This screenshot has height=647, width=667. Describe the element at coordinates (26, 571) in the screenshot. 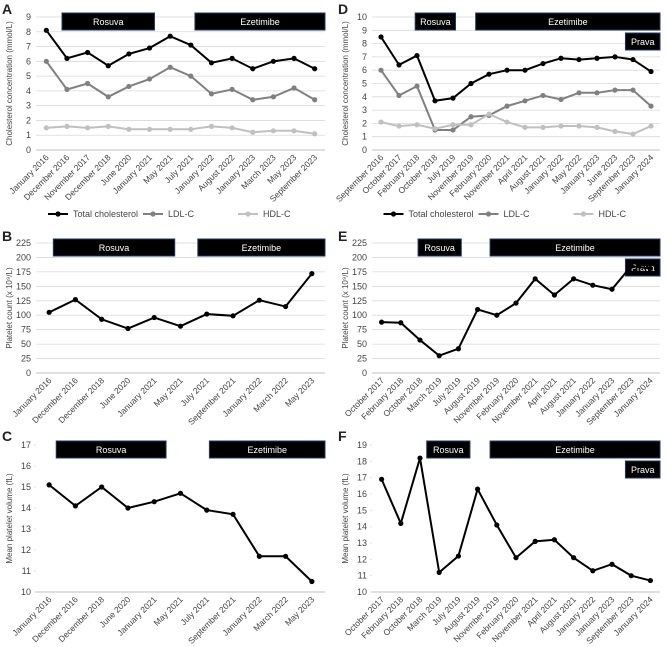

I see `y-tick-label: 11` at that location.